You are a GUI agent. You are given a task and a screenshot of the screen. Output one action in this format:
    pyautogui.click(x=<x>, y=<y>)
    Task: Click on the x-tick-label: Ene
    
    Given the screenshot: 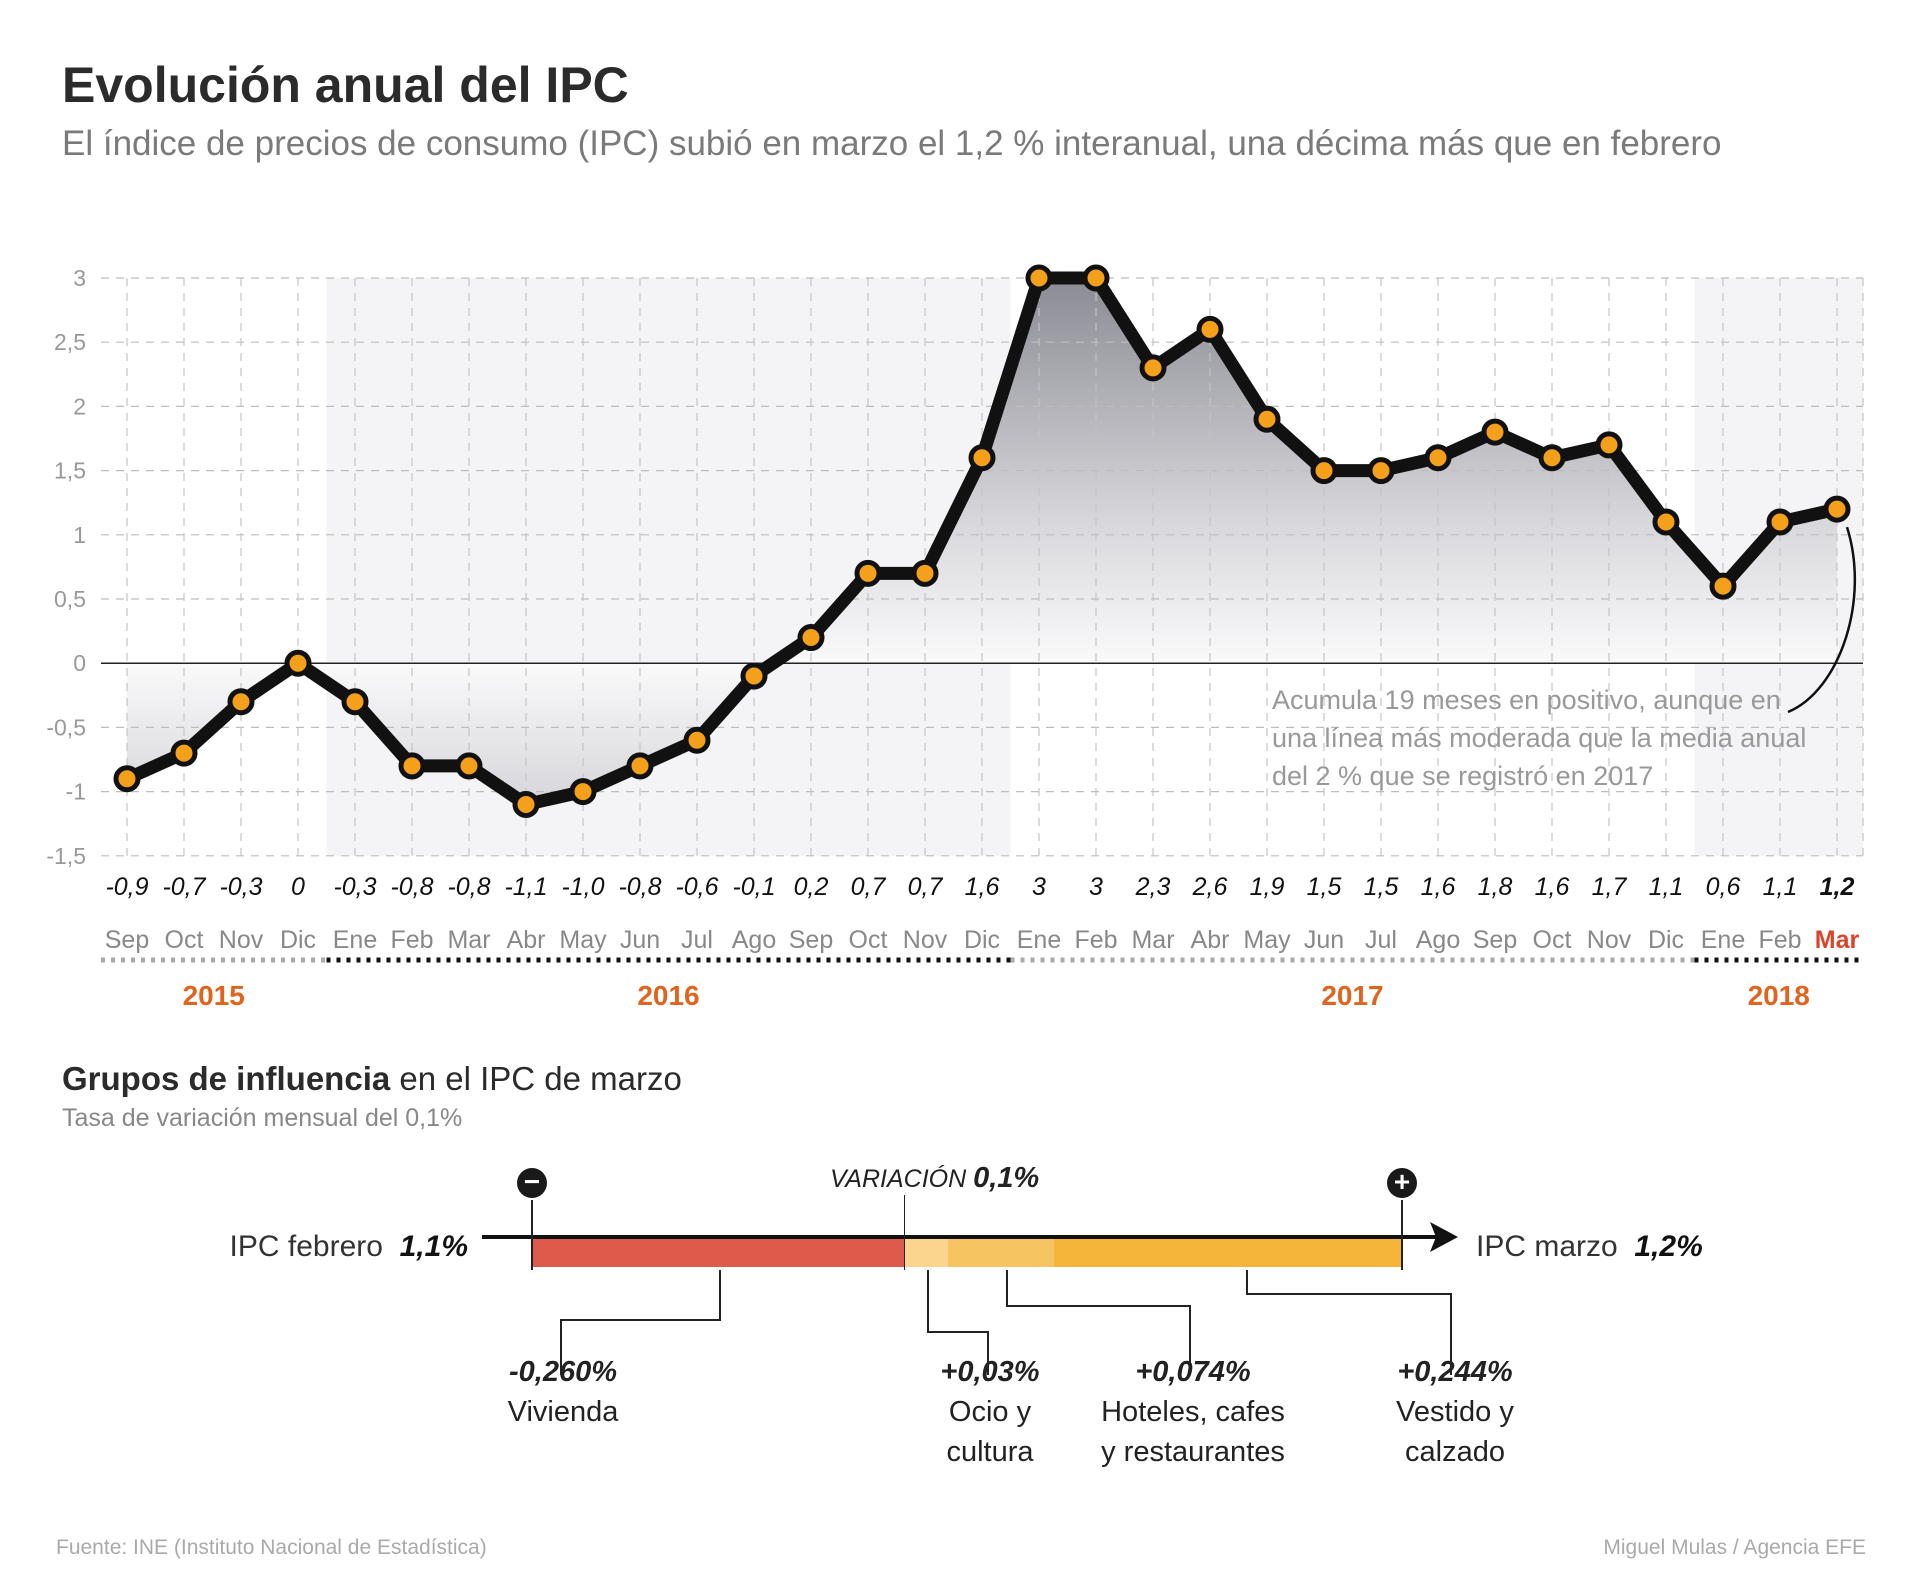 What is the action you would take?
    pyautogui.click(x=355, y=940)
    